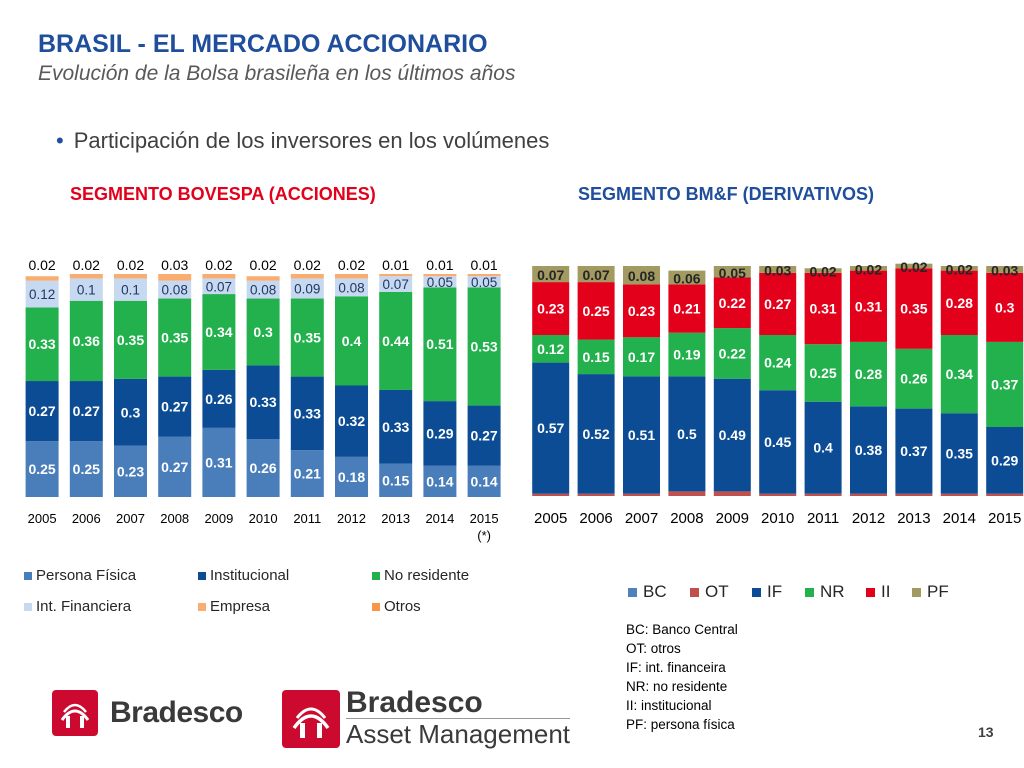 This screenshot has width=1024, height=768. What do you see at coordinates (677, 686) in the screenshot?
I see `glossary-line: NR: no residente` at bounding box center [677, 686].